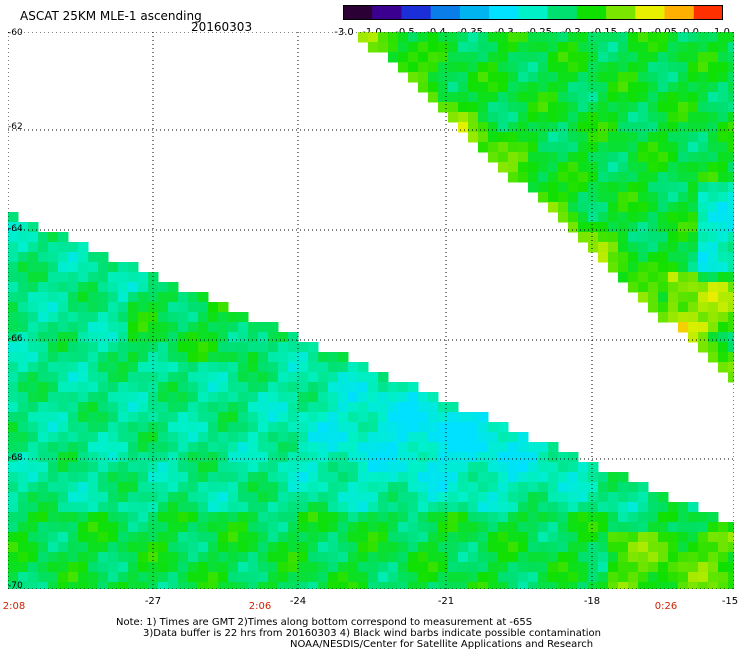 Image resolution: width=740 pixels, height=650 pixels. What do you see at coordinates (15, 586) in the screenshot?
I see `latitude-label: -70` at bounding box center [15, 586].